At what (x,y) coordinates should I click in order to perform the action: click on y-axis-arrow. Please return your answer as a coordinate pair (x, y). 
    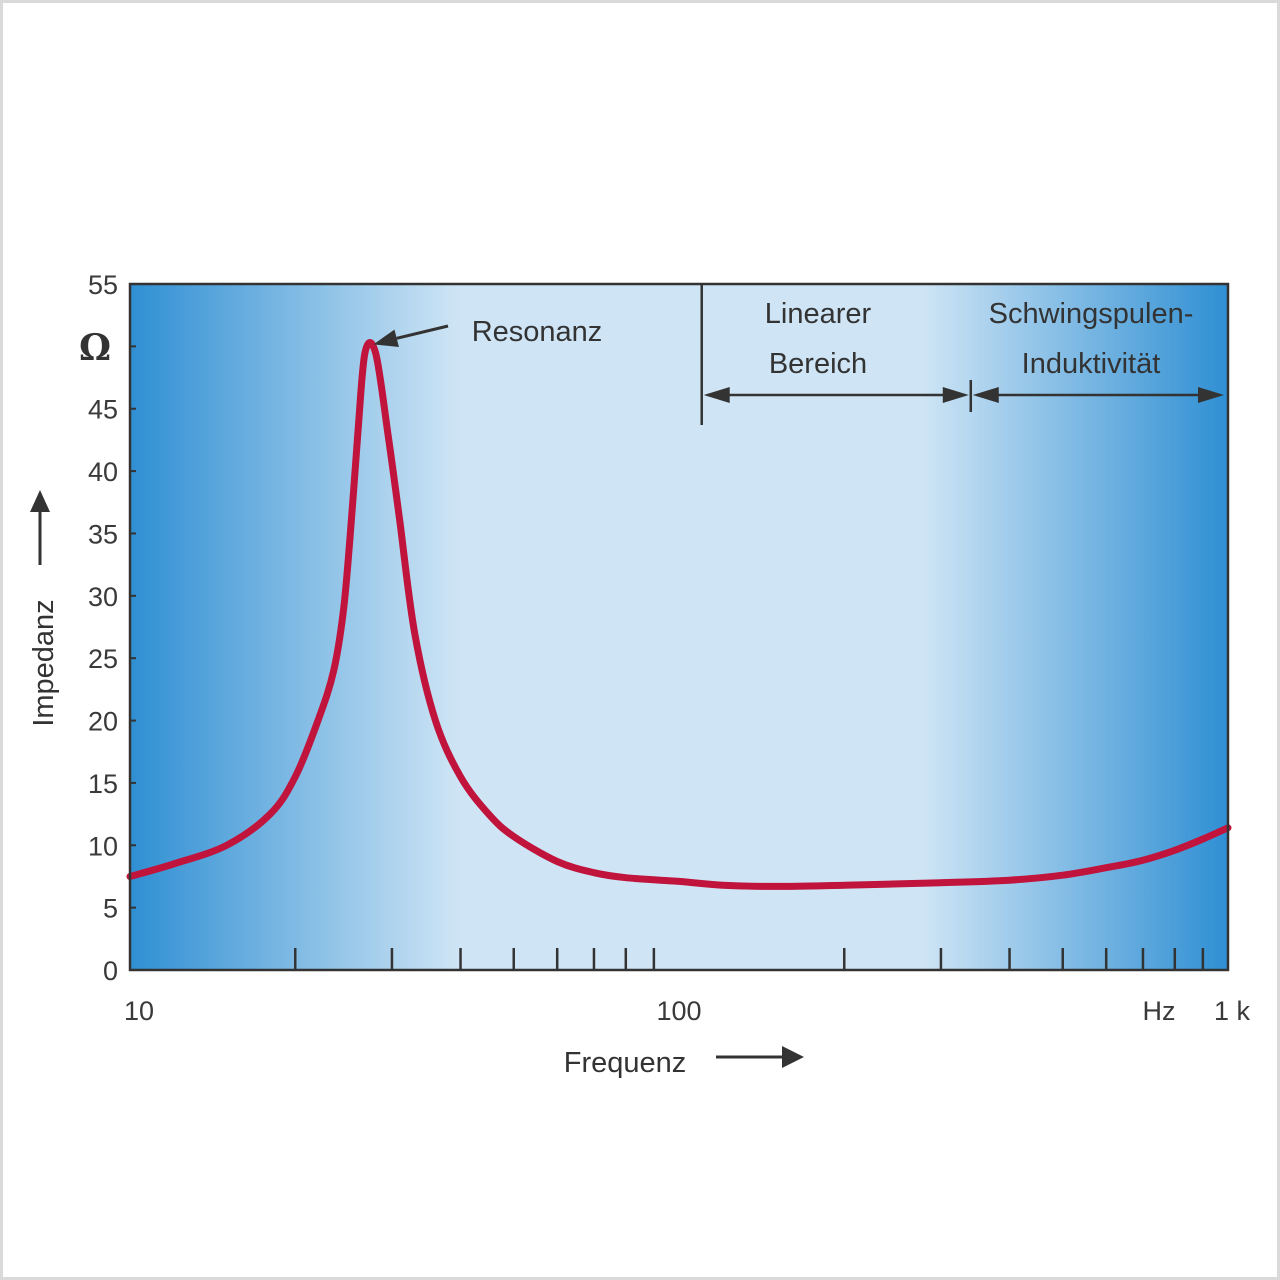
    Looking at the image, I should click on (40, 527).